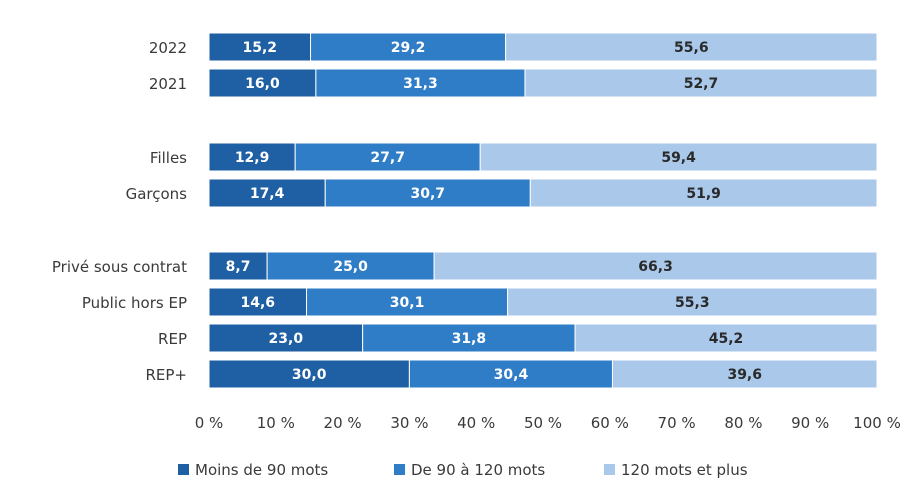 The width and height of the screenshot is (913, 493). I want to click on data-label: 12,9, so click(252, 158).